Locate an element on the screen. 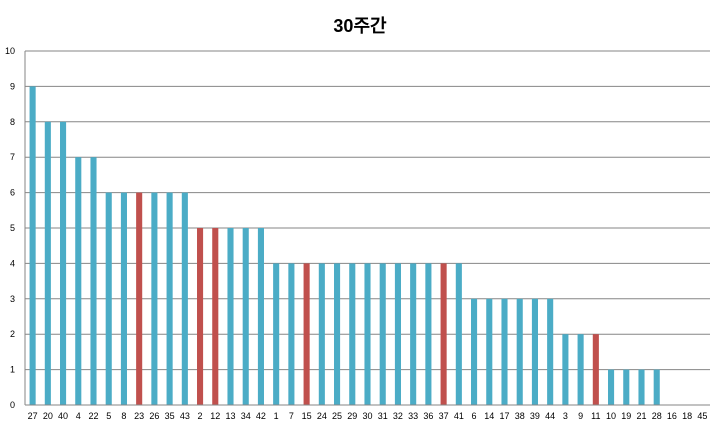 The image size is (720, 432). x-tick-label: 39 is located at coordinates (535, 416).